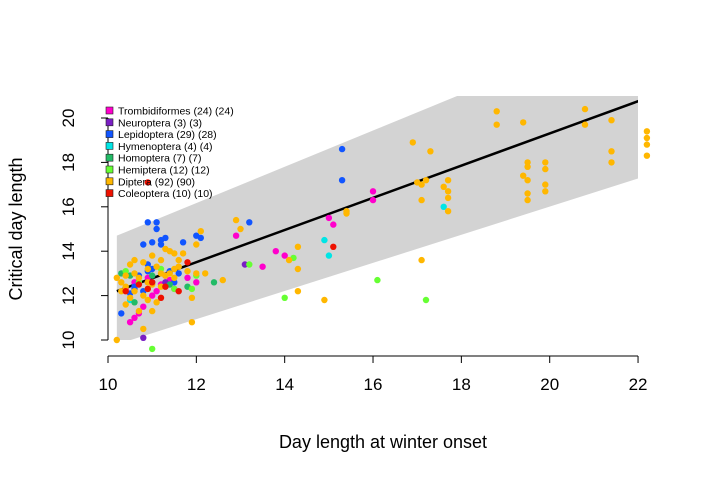  I want to click on x-tick-label-6: 22, so click(638, 384).